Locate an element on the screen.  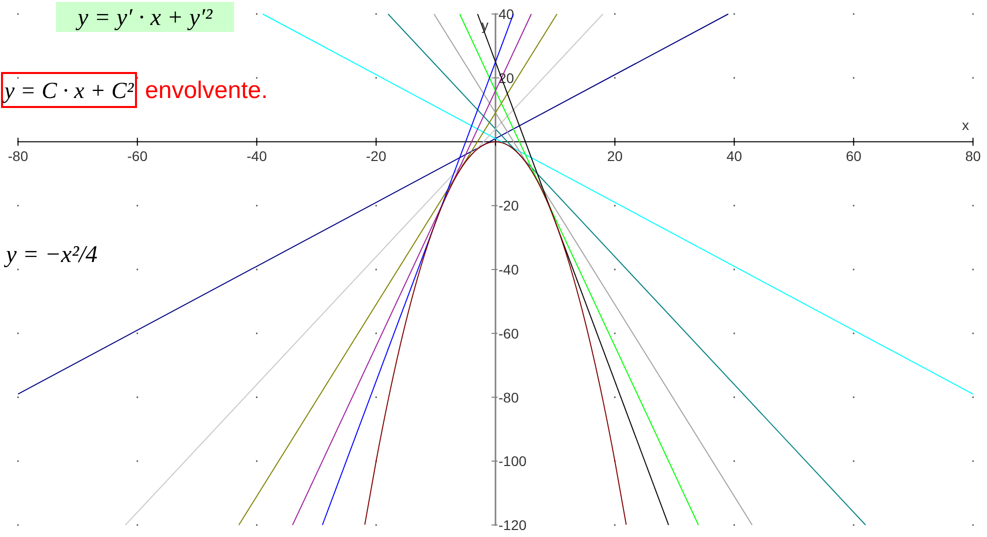
annotation: envolvente. is located at coordinates (206, 90).